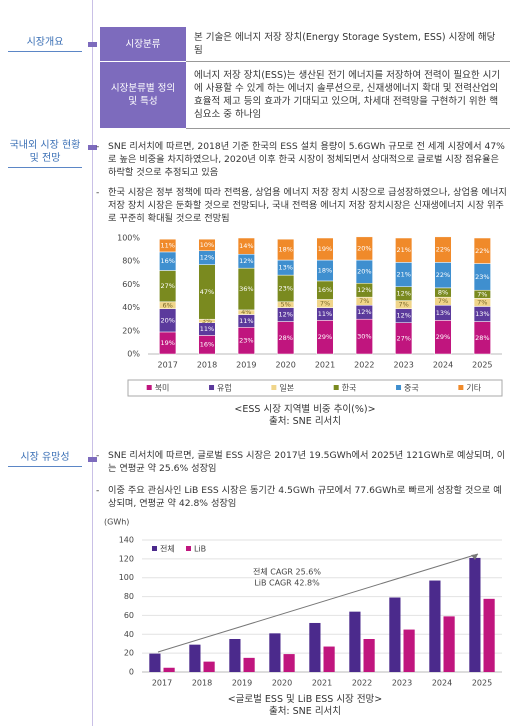  What do you see at coordinates (126, 577) in the screenshot?
I see `y-tick-label: 100` at bounding box center [126, 577].